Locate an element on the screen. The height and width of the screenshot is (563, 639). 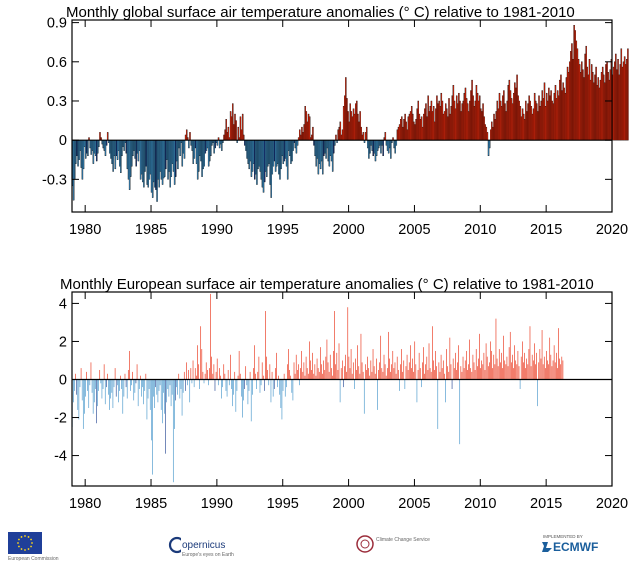
x-tick-label: 2010 is located at coordinates (480, 504).